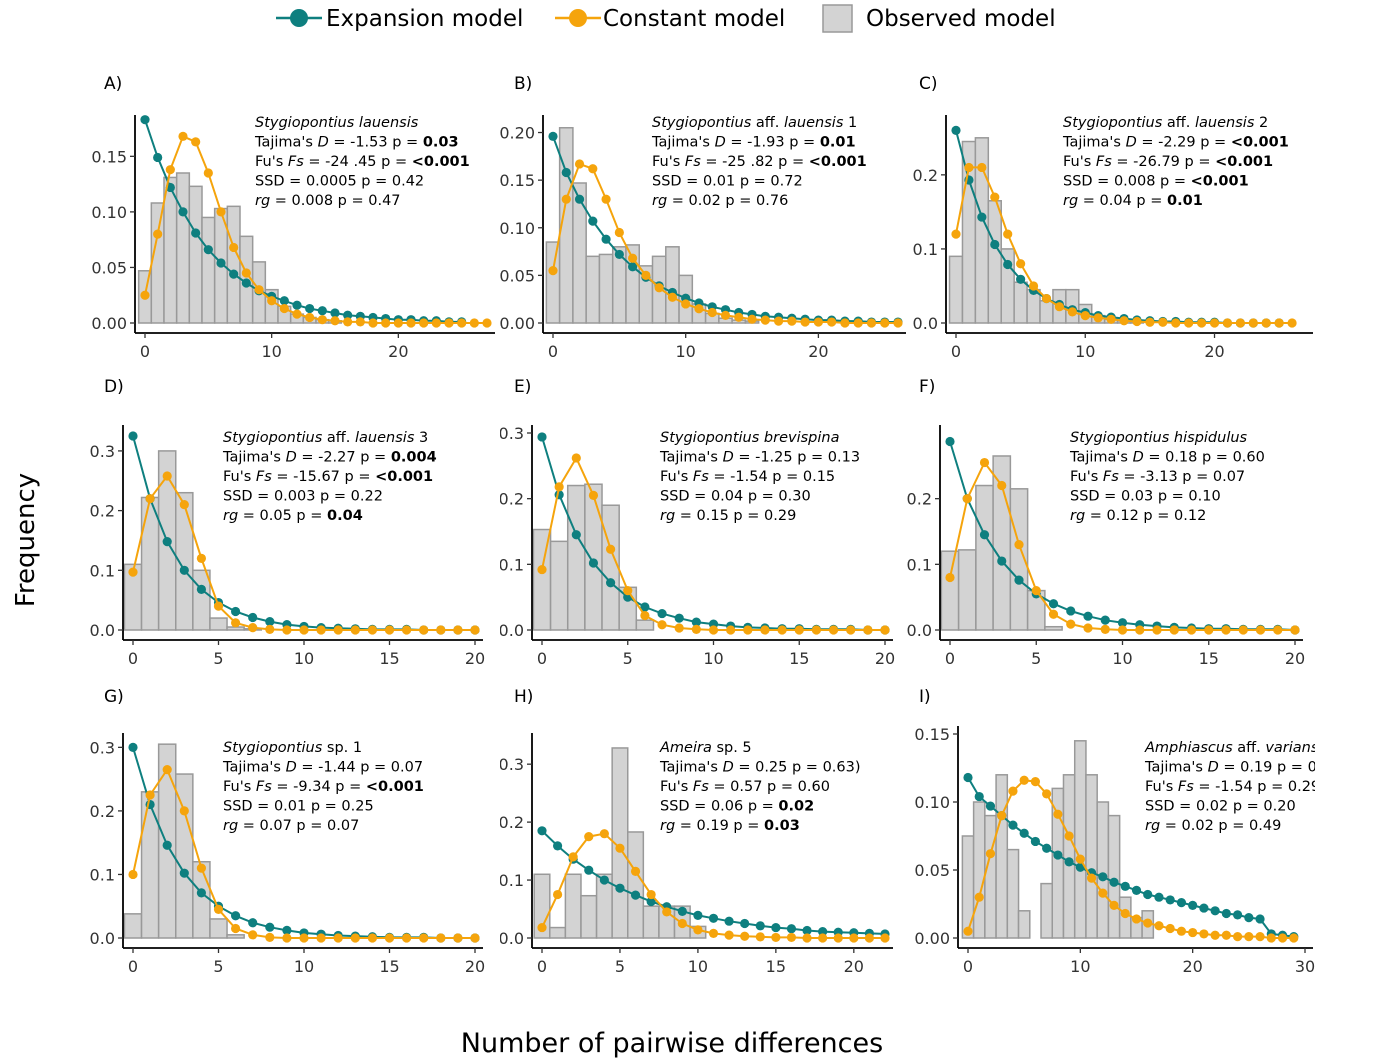 The image size is (1375, 1059). What do you see at coordinates (102, 874) in the screenshot?
I see `y-tick-label: 0.1` at bounding box center [102, 874].